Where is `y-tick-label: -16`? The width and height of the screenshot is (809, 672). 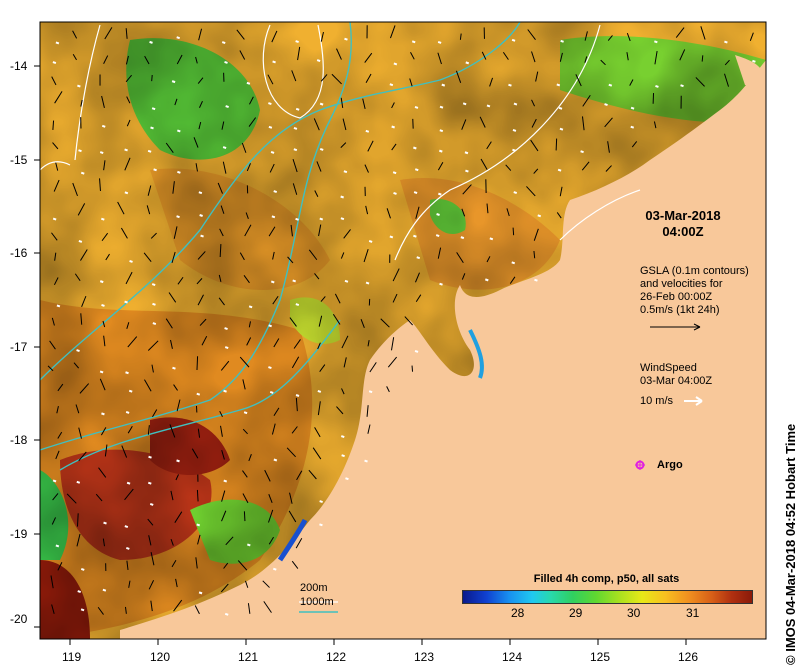 y-tick-label: -16 is located at coordinates (19, 253).